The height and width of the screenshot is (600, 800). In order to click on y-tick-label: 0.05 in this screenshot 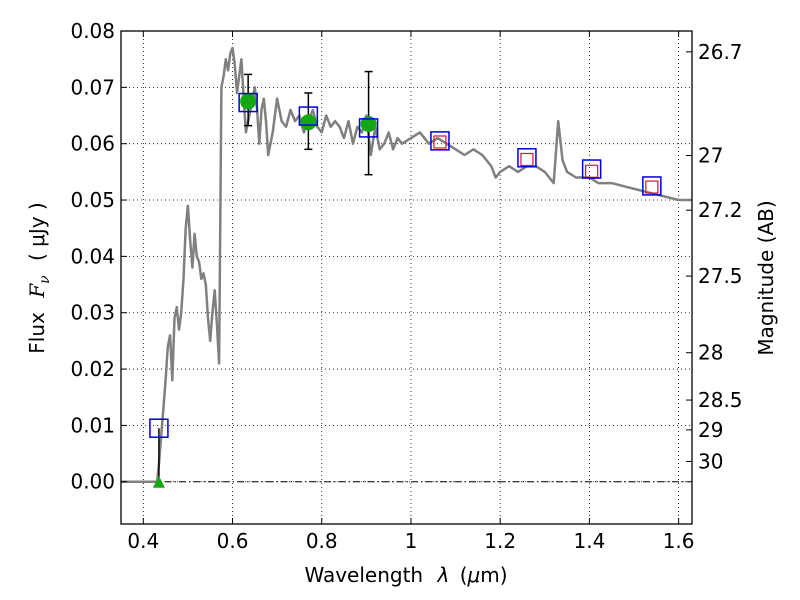, I will do `click(92, 200)`.